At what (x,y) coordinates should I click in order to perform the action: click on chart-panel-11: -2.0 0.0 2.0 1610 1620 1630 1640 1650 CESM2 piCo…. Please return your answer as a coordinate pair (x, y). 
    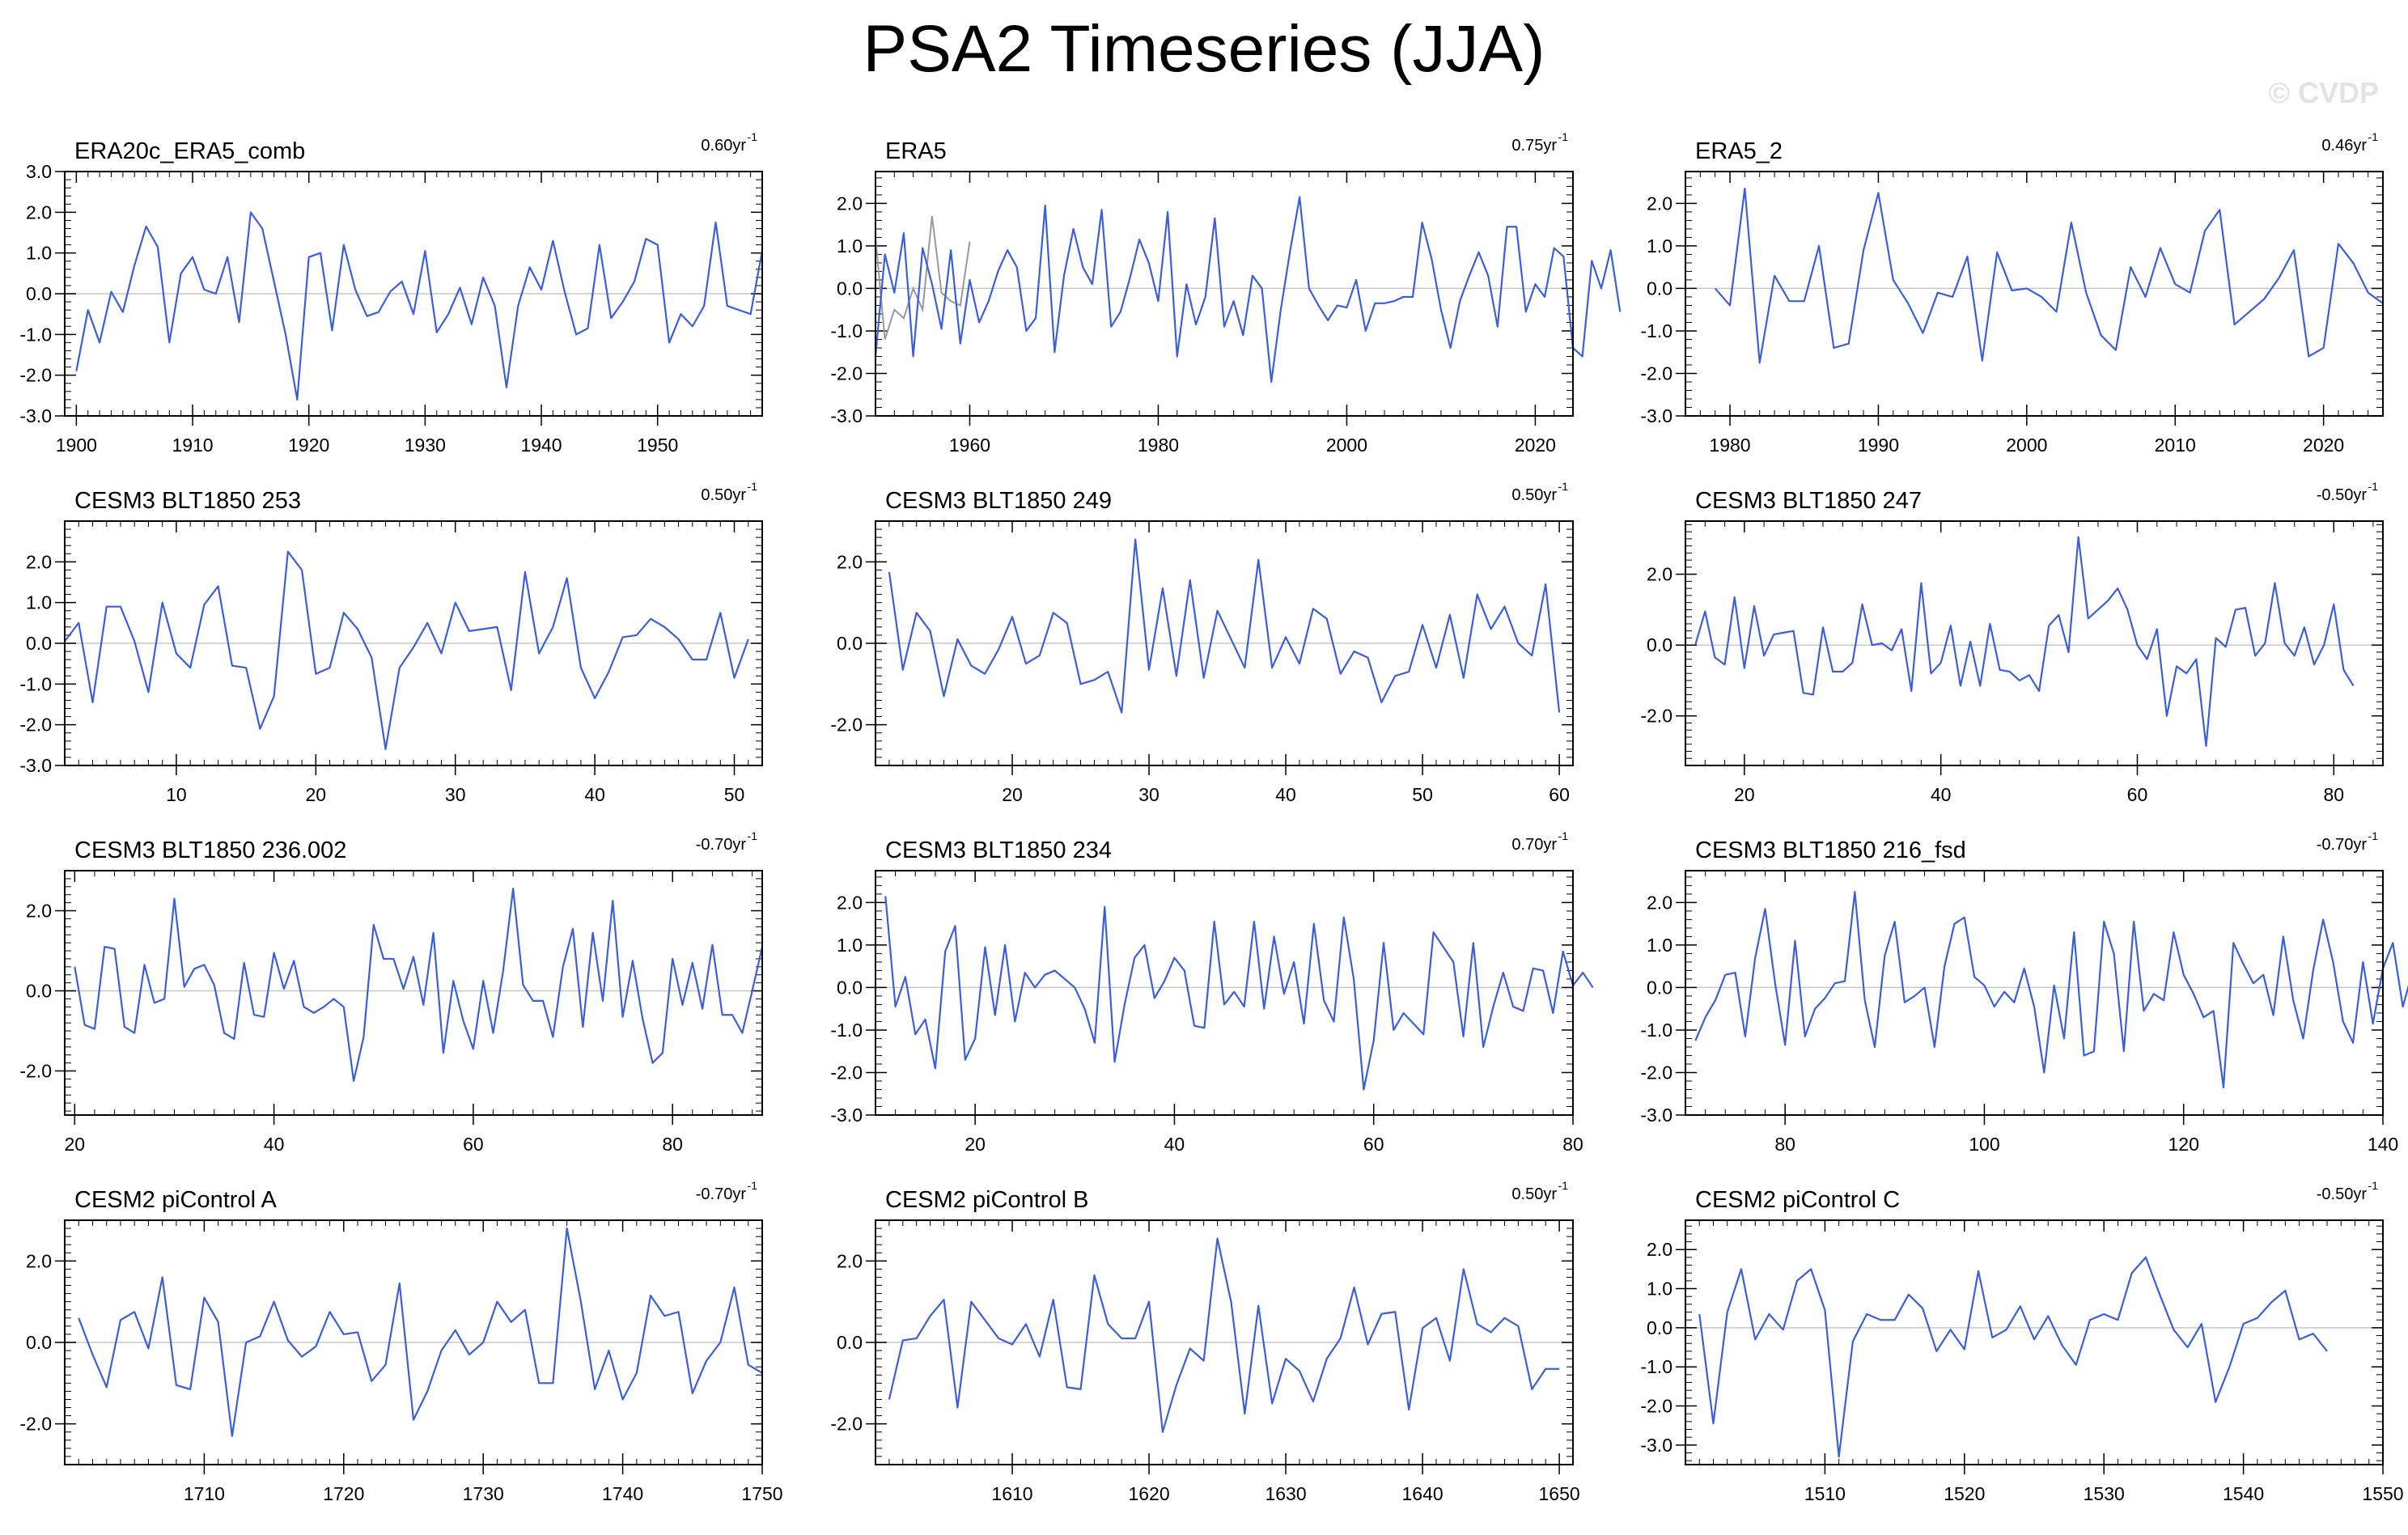
    Looking at the image, I should click on (1204, 1341).